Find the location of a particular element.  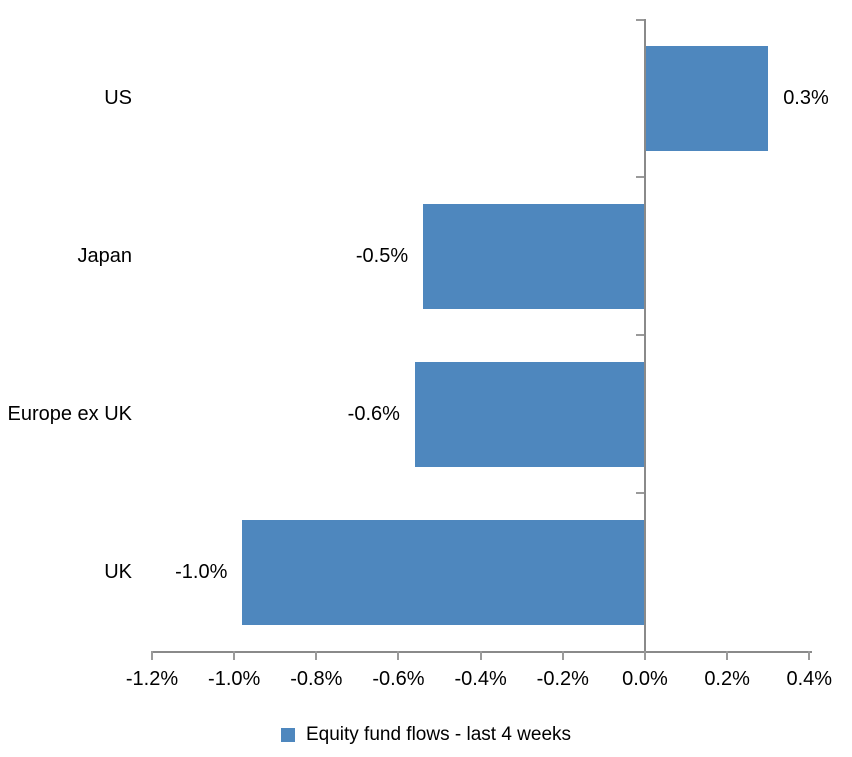

x-axis-line is located at coordinates (482, 652).